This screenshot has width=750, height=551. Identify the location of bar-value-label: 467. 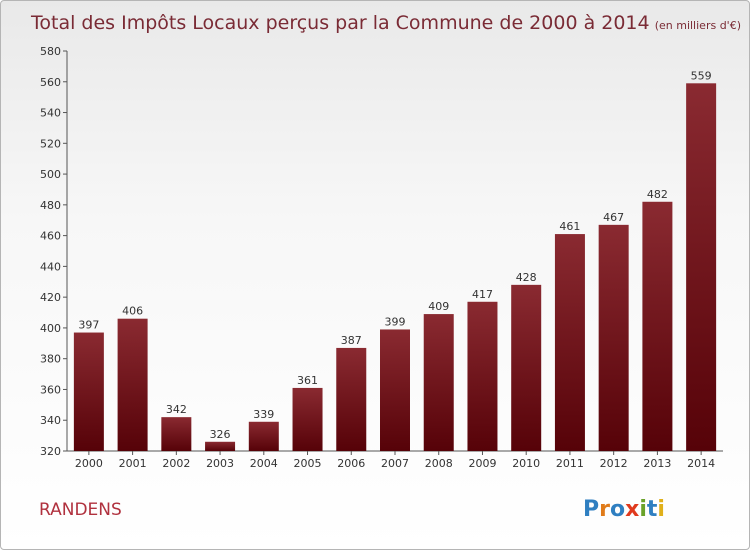
(613, 217).